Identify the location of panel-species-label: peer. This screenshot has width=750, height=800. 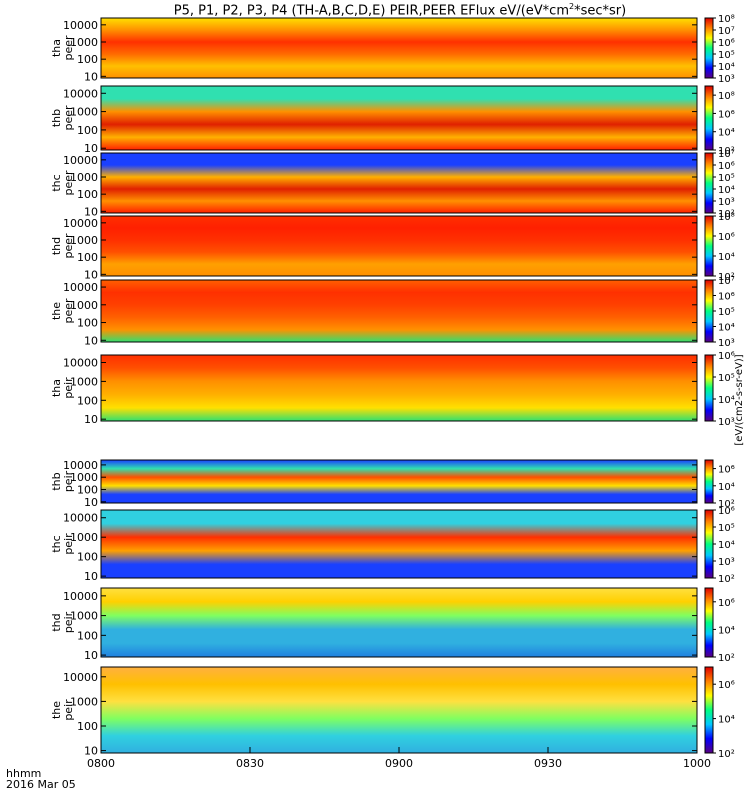
(68, 118).